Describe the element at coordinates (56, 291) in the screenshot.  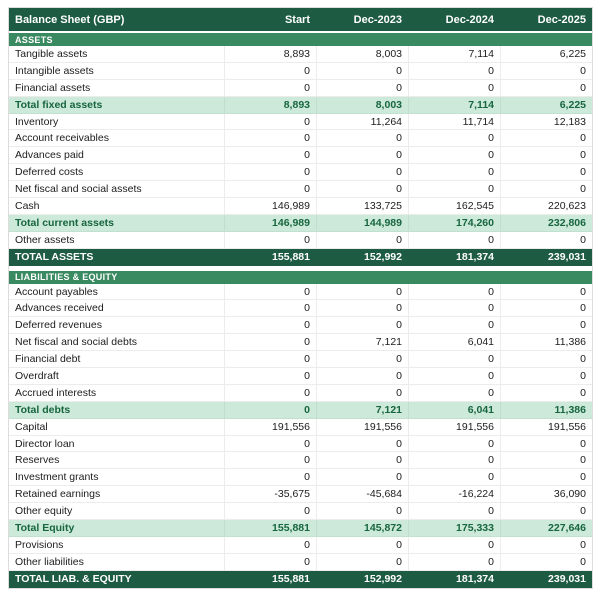
I see `row-label: Account payables` at that location.